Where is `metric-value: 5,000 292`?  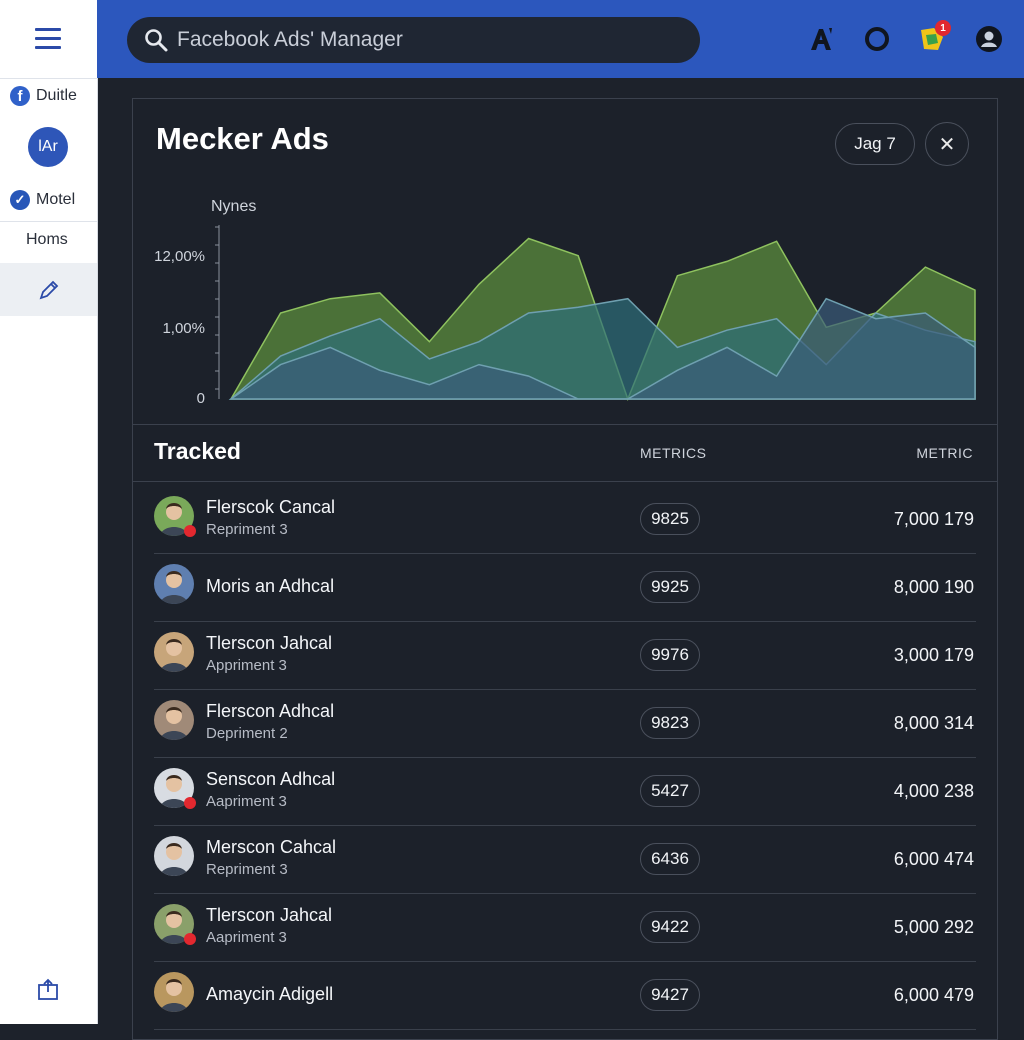 metric-value: 5,000 292 is located at coordinates (933, 927).